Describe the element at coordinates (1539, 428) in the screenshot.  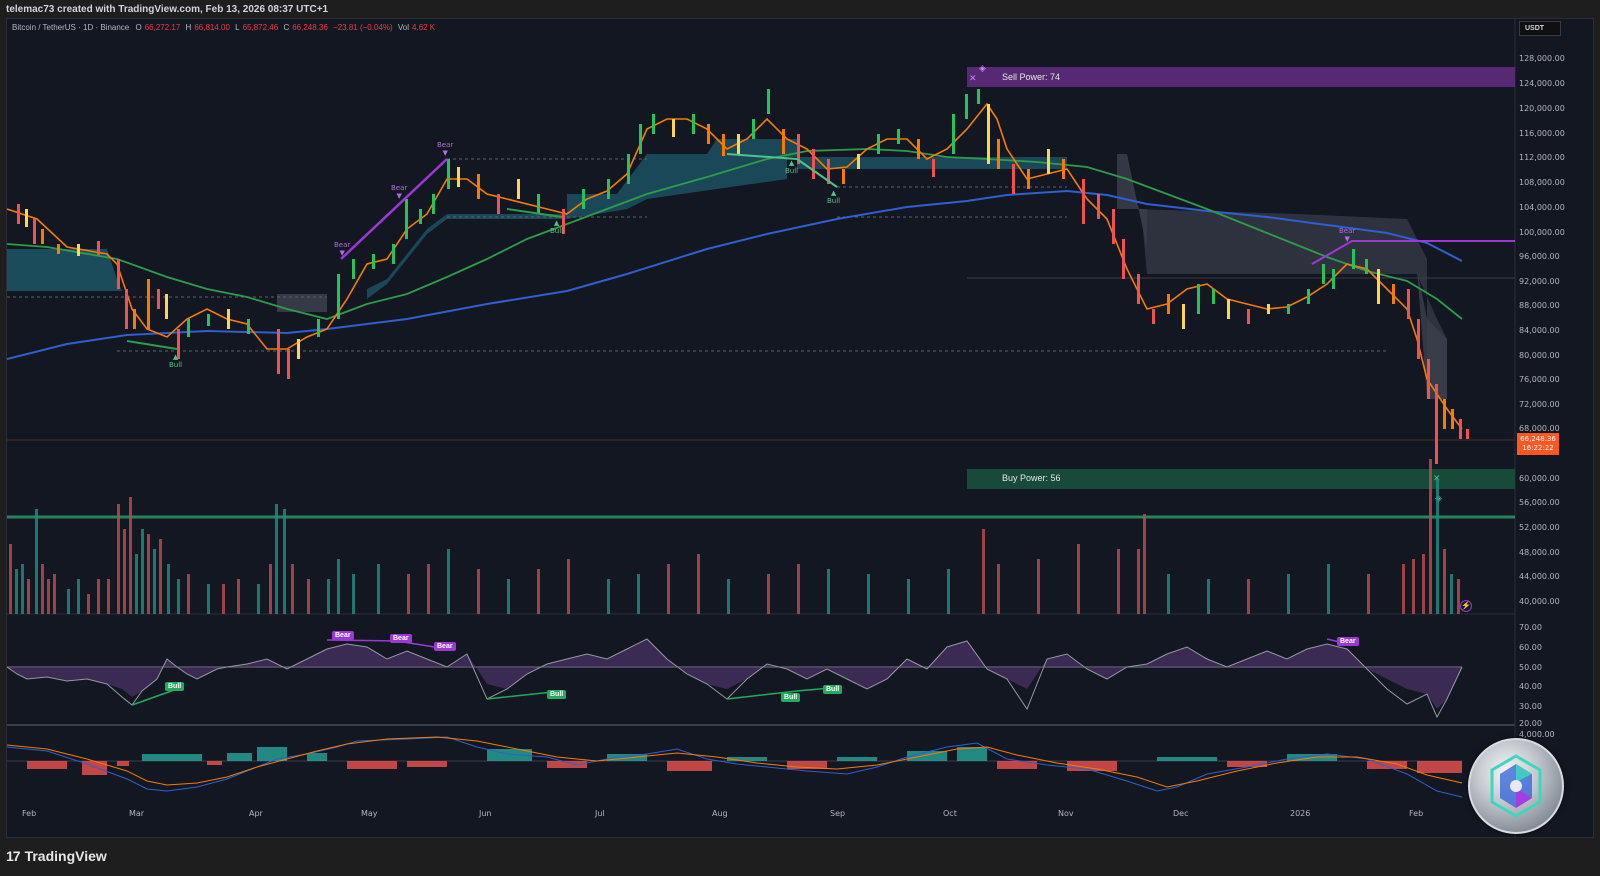
I see `price-tick: 68,000.00` at that location.